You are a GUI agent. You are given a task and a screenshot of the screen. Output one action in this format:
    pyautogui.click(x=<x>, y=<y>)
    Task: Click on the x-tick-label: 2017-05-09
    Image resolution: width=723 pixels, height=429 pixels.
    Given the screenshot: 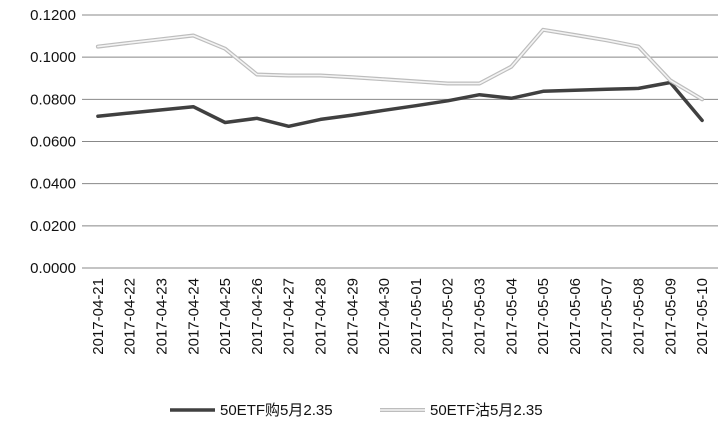 What is the action you would take?
    pyautogui.click(x=670, y=316)
    